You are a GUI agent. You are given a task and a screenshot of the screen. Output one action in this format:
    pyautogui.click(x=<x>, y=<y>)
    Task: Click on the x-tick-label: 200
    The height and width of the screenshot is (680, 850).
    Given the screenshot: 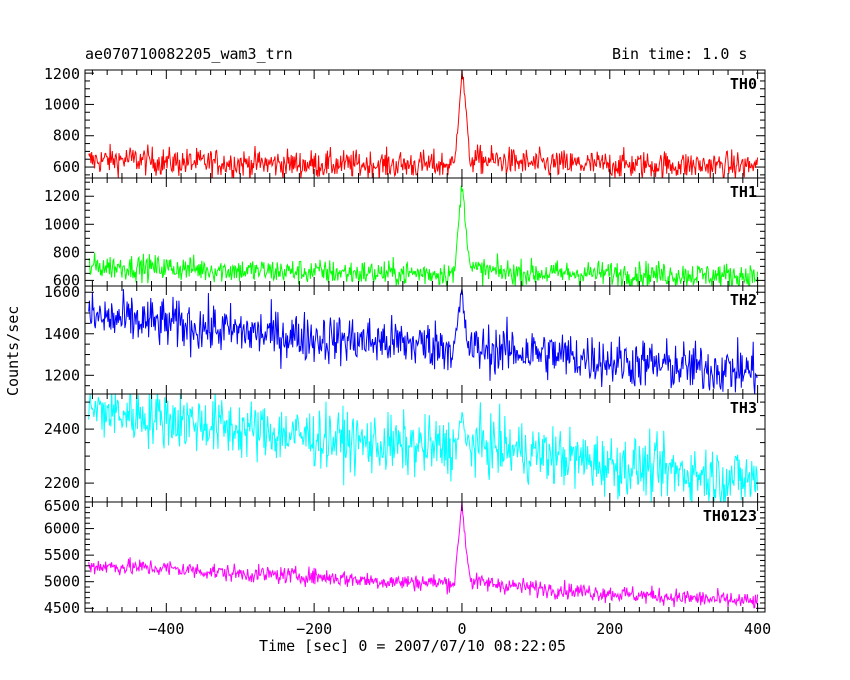 What is the action you would take?
    pyautogui.click(x=609, y=629)
    